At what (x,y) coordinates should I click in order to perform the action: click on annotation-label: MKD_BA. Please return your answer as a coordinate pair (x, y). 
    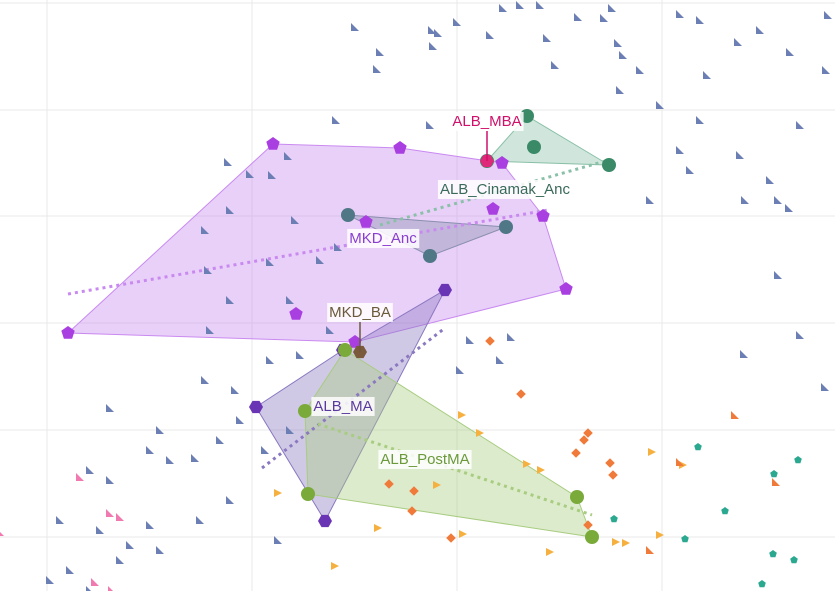
    Looking at the image, I should click on (360, 312).